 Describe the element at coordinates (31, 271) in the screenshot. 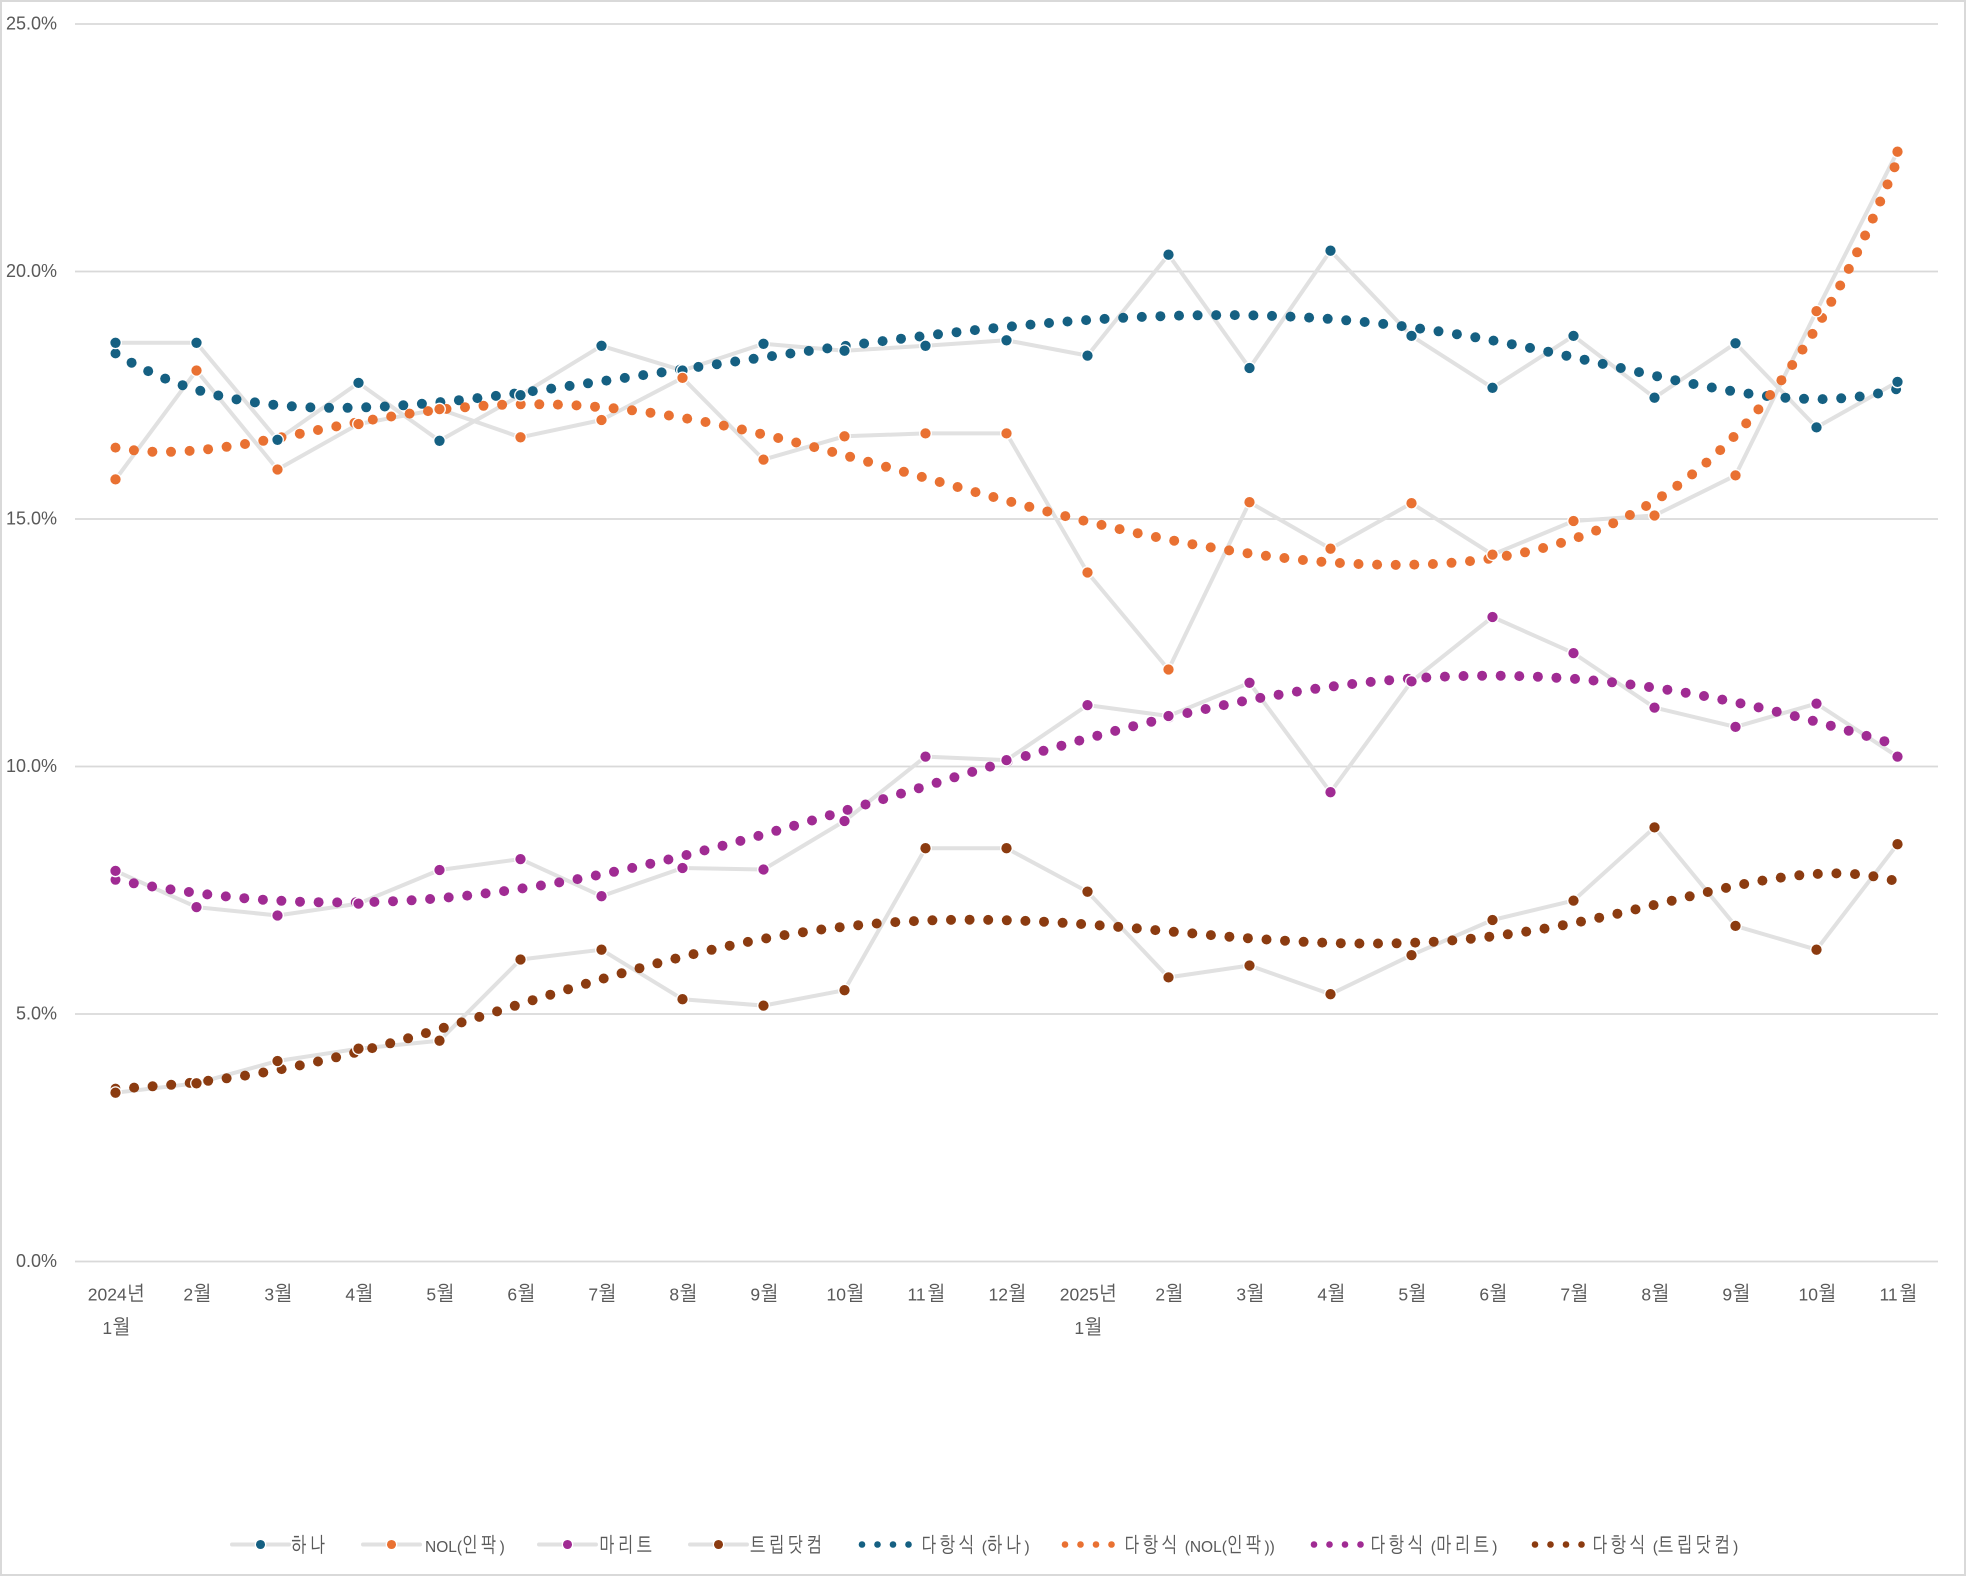

I see `svg-text: 20.0%` at that location.